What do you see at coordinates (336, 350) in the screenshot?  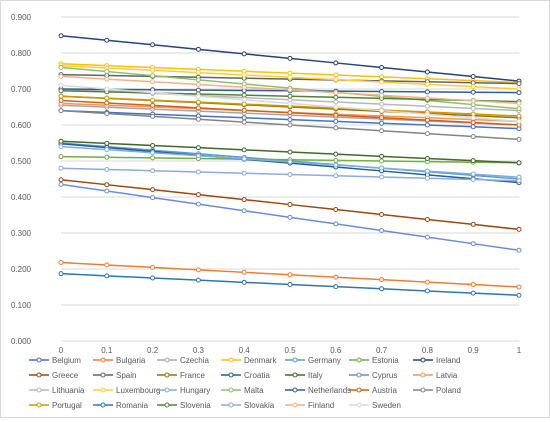 I see `x-tick-label: 0.6` at bounding box center [336, 350].